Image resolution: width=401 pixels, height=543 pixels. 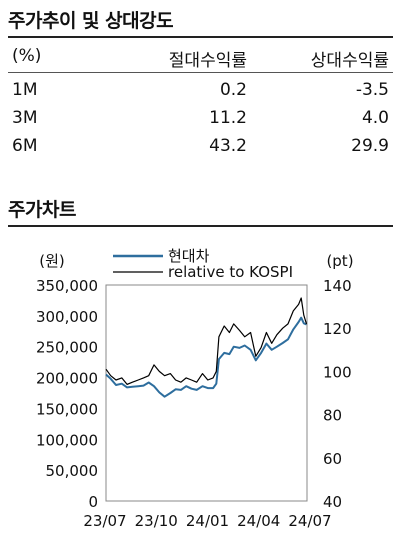 What do you see at coordinates (370, 146) in the screenshot?
I see `relative-return-value: 29.9` at bounding box center [370, 146].